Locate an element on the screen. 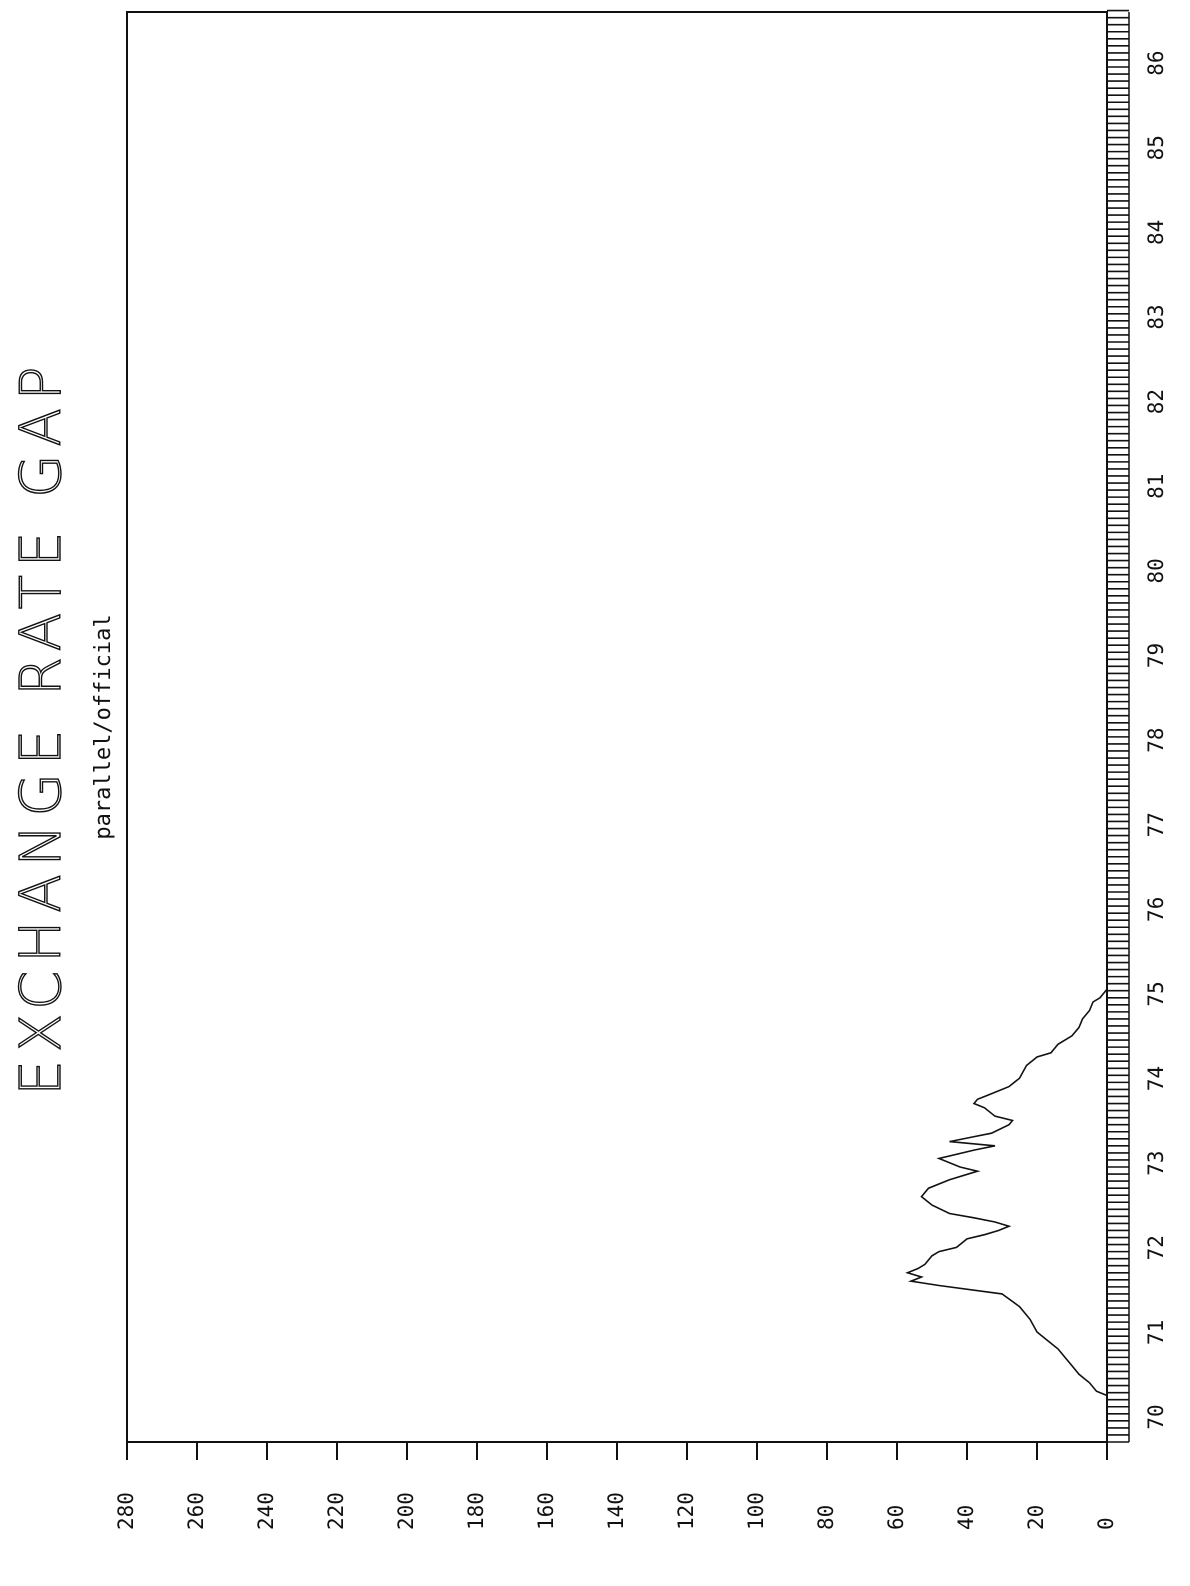  x-tick-label: 77 is located at coordinates (1156, 824).